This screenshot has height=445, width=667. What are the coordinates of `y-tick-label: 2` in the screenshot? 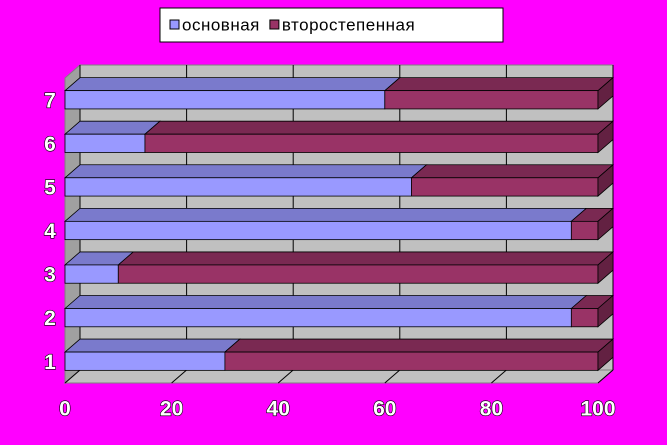 It's located at (50, 318).